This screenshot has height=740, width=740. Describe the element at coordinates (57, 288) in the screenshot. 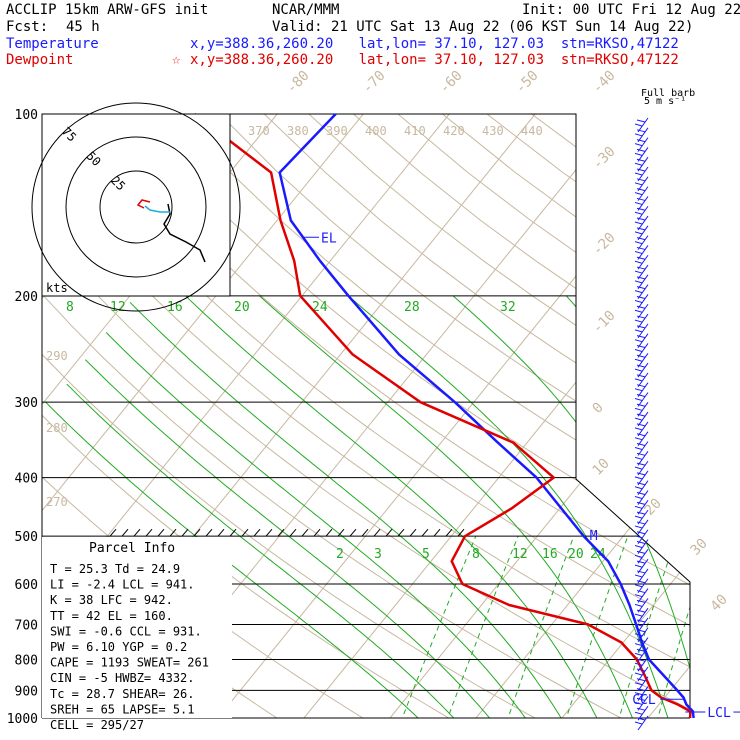

I see `hodograph-units-label: kts` at that location.